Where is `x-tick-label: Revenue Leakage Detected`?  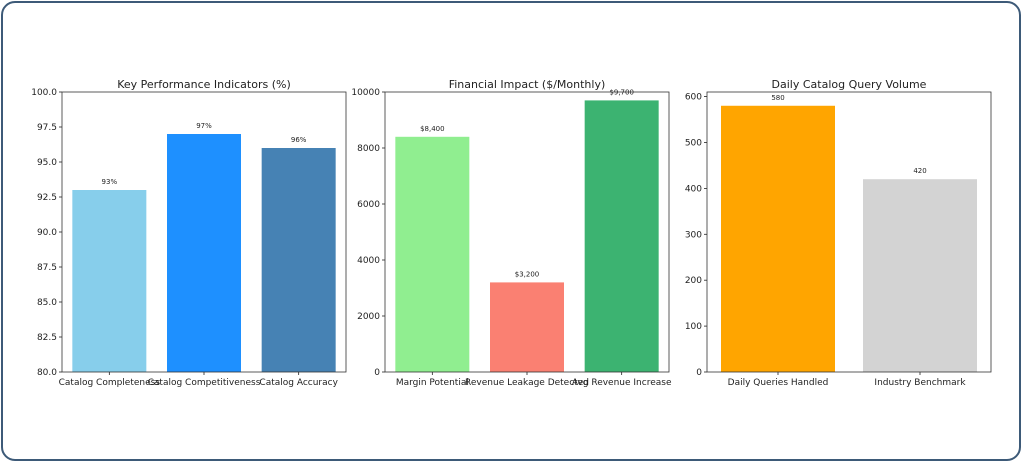 x-tick-label: Revenue Leakage Detected is located at coordinates (527, 383).